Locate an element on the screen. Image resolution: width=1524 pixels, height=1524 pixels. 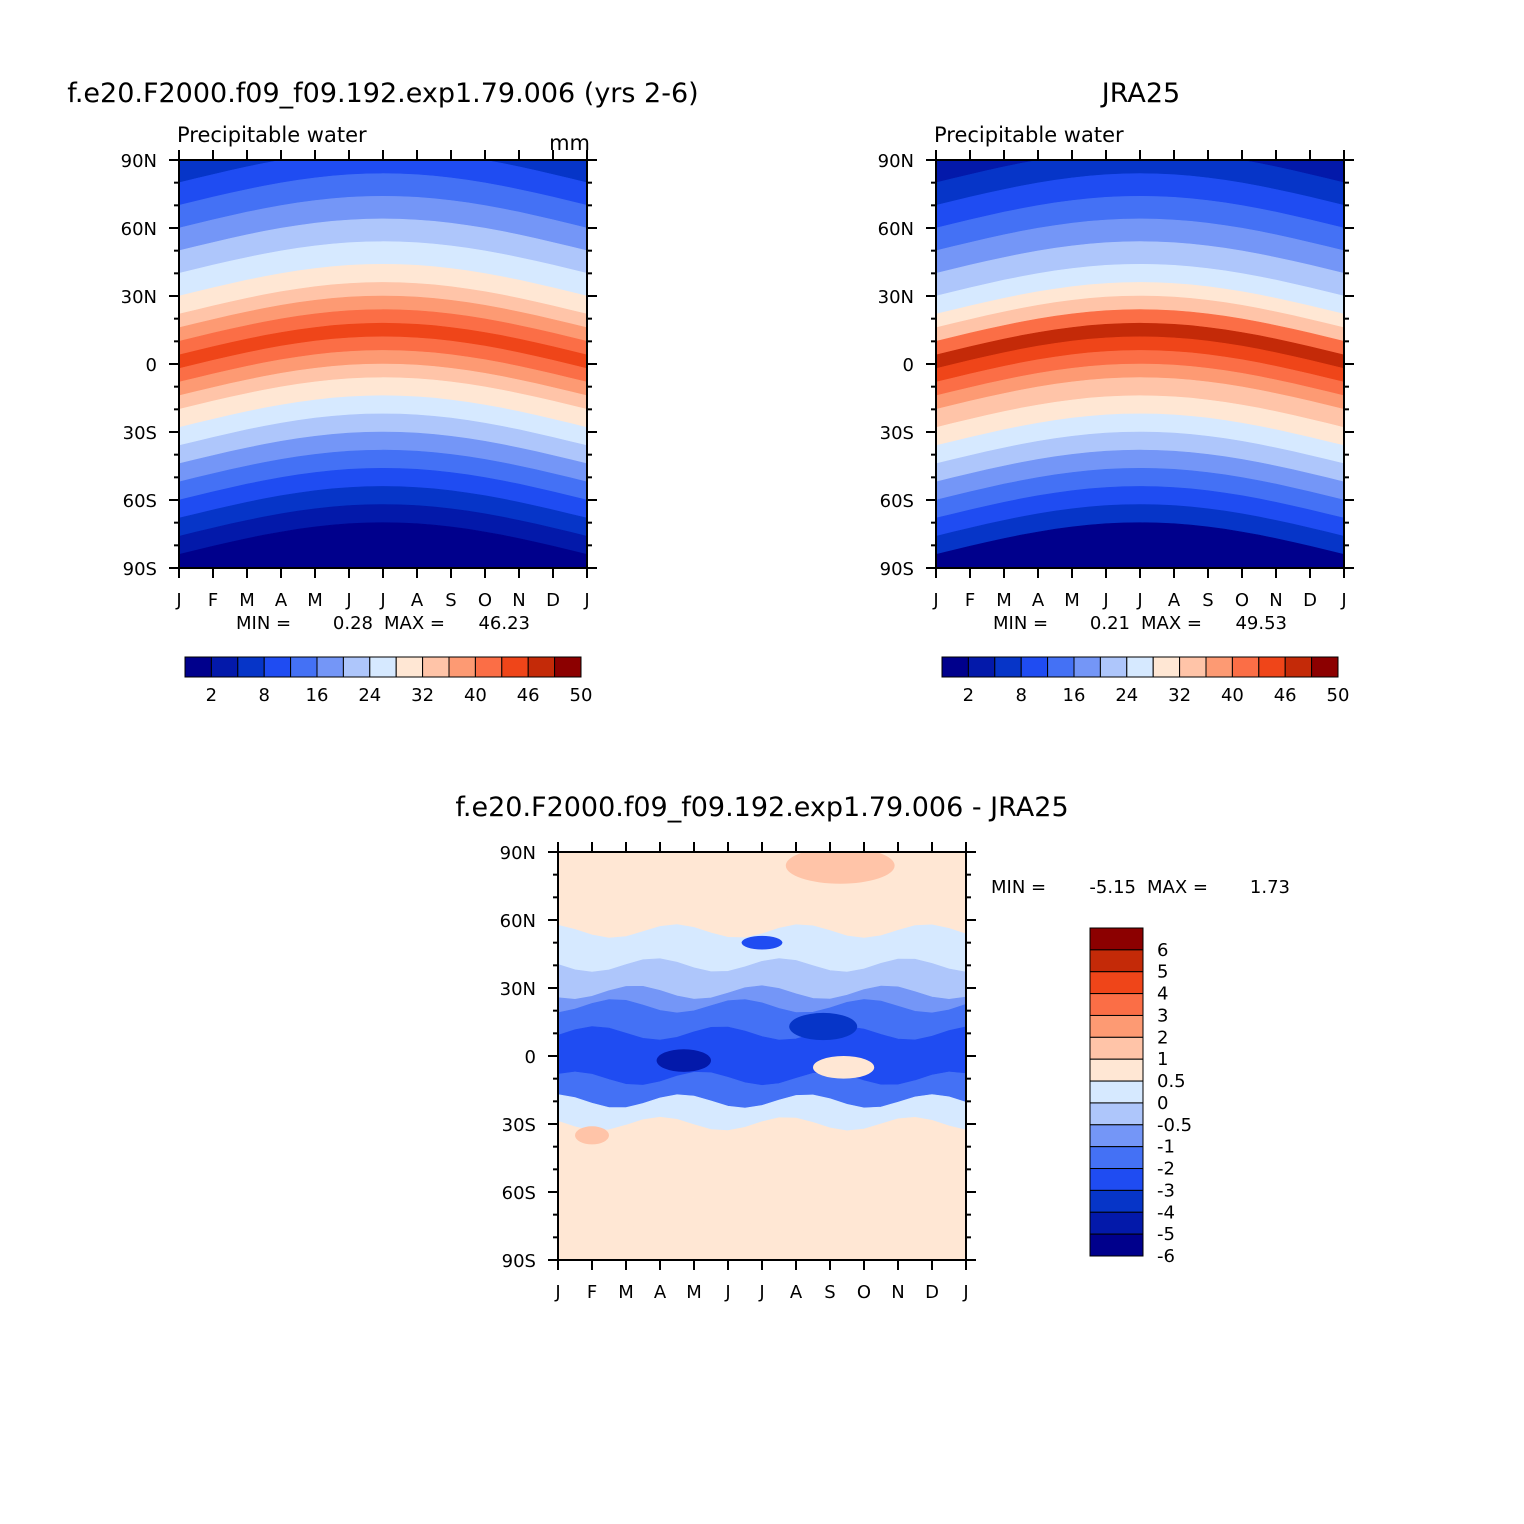
difference-contour-field is located at coordinates (762, 1056).